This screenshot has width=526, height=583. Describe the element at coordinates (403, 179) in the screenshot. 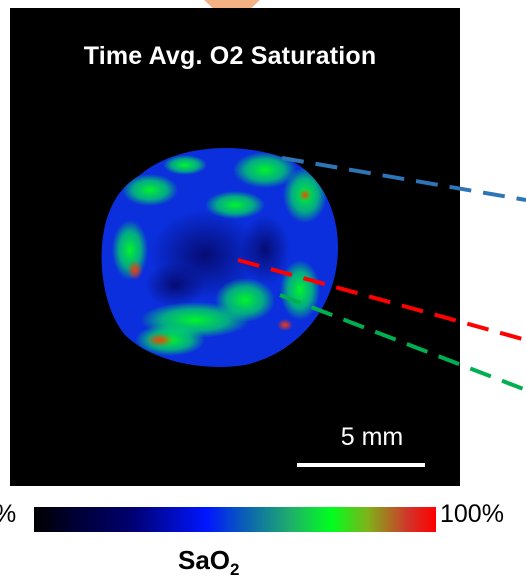

I see `blue-dashed-line` at that location.